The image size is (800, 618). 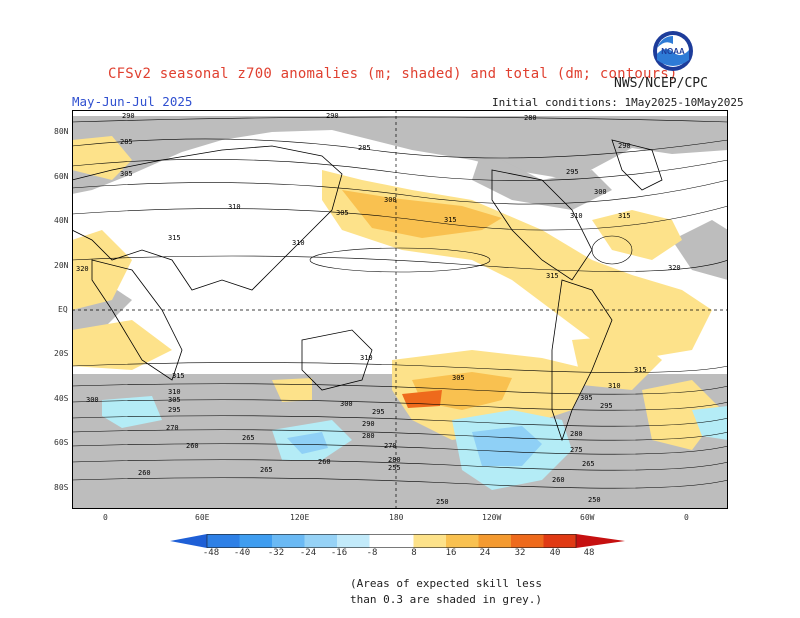 I want to click on colorbar-tick: -16, so click(x=339, y=553).